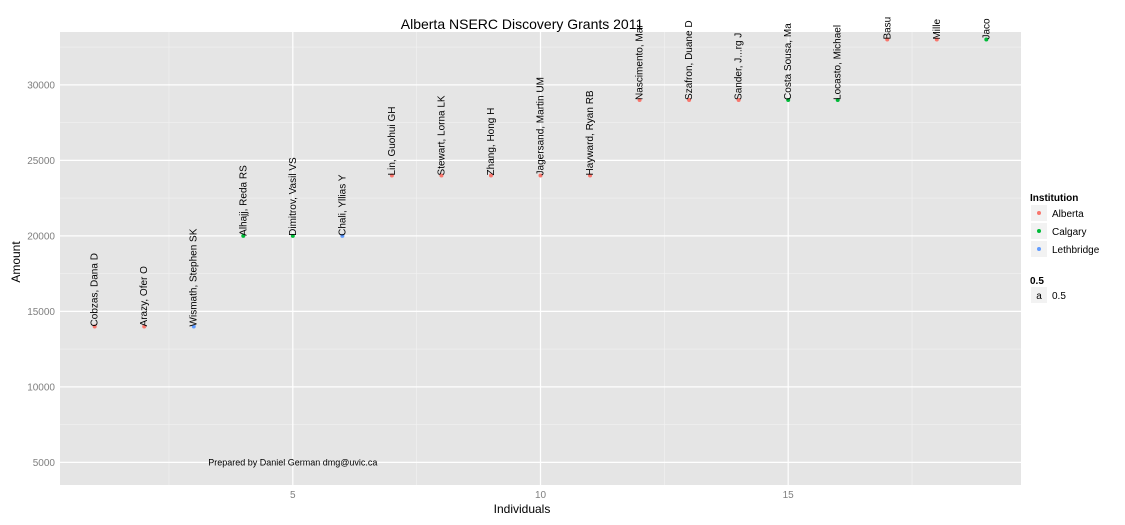 The image size is (1125, 525). What do you see at coordinates (392, 141) in the screenshot?
I see `point-label: Lin, Guohui GH` at bounding box center [392, 141].